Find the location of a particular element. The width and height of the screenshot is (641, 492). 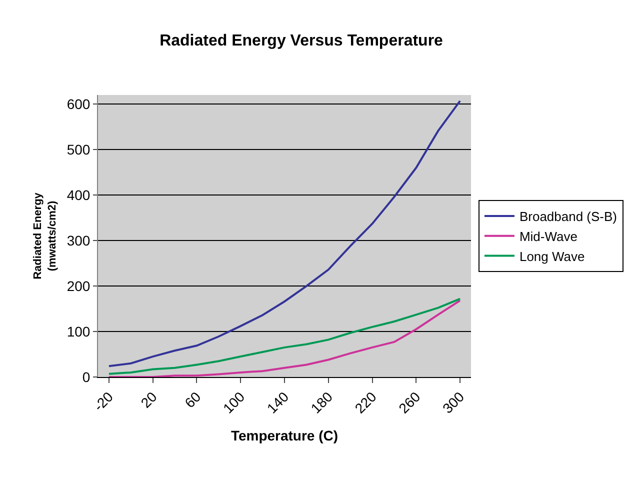

chart-title: Radiated Energy Versus Temperature is located at coordinates (302, 41).